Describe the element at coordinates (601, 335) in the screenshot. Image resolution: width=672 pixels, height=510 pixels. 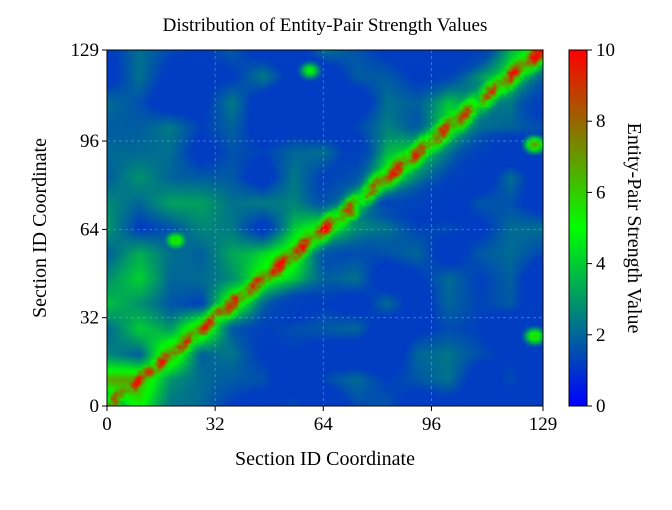
I see `colorbar-tick-label: 2` at that location.